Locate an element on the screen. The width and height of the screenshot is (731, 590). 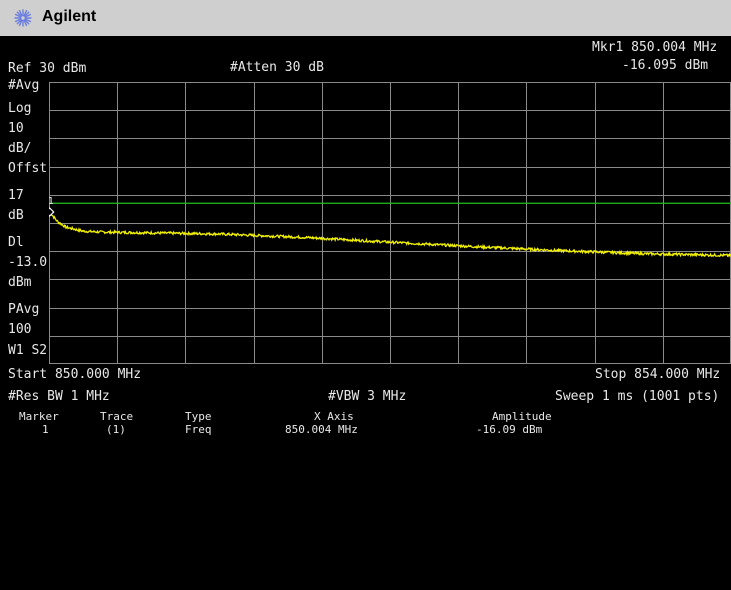
display-line-value: -13.0 is located at coordinates (28, 262).